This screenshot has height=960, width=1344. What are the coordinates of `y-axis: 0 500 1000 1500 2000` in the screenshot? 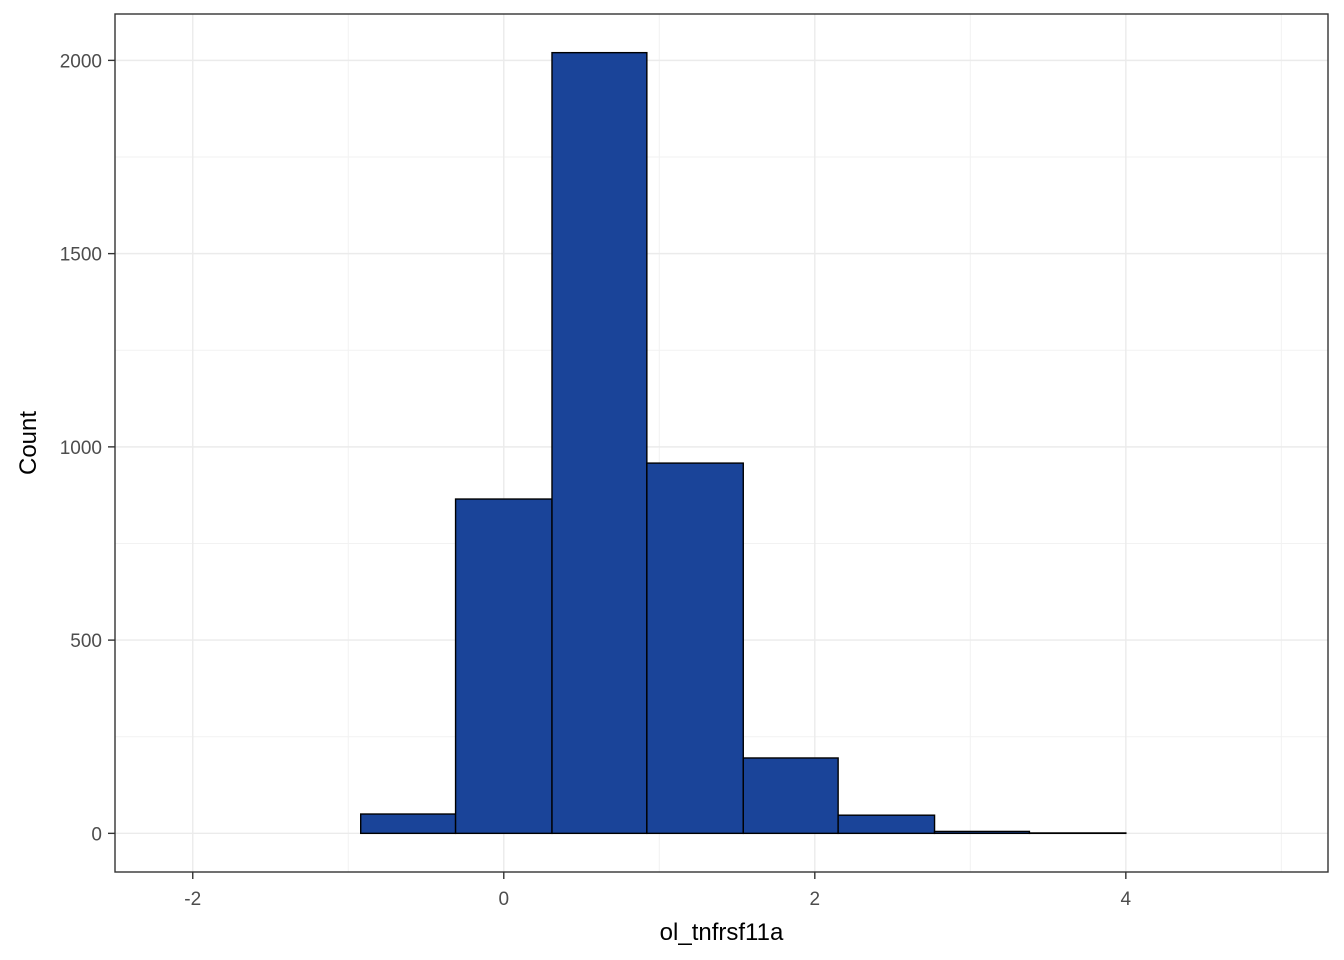 It's located at (87, 448).